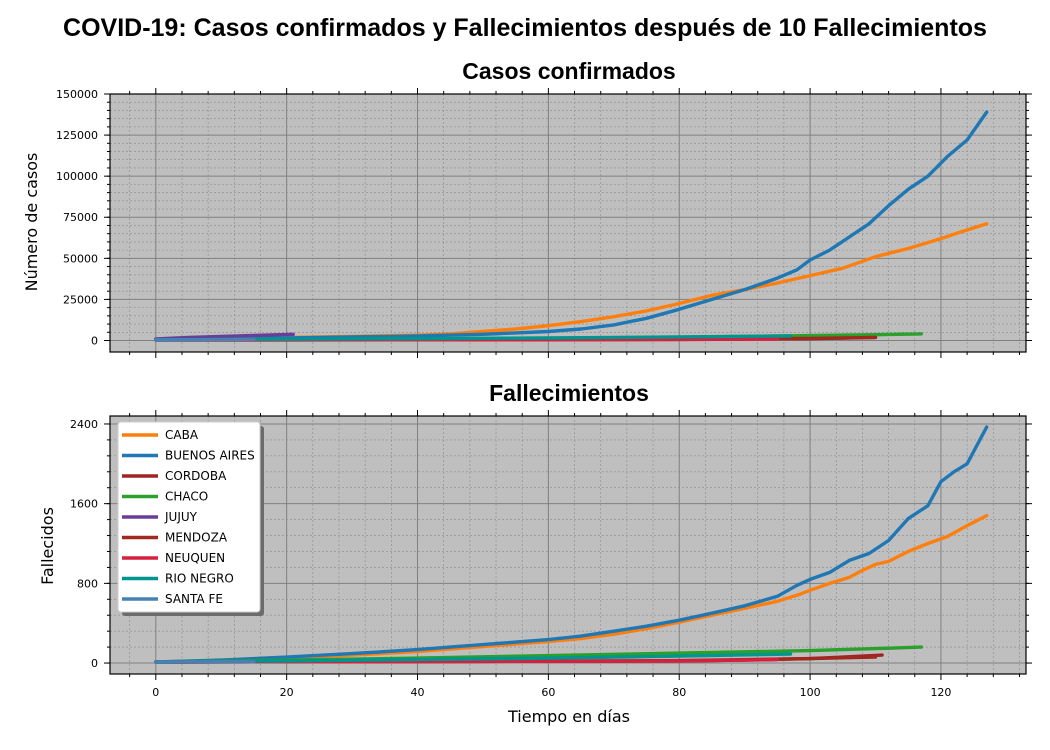 The height and width of the screenshot is (750, 1050). I want to click on deaths-x-tick-label: 0, so click(155, 692).